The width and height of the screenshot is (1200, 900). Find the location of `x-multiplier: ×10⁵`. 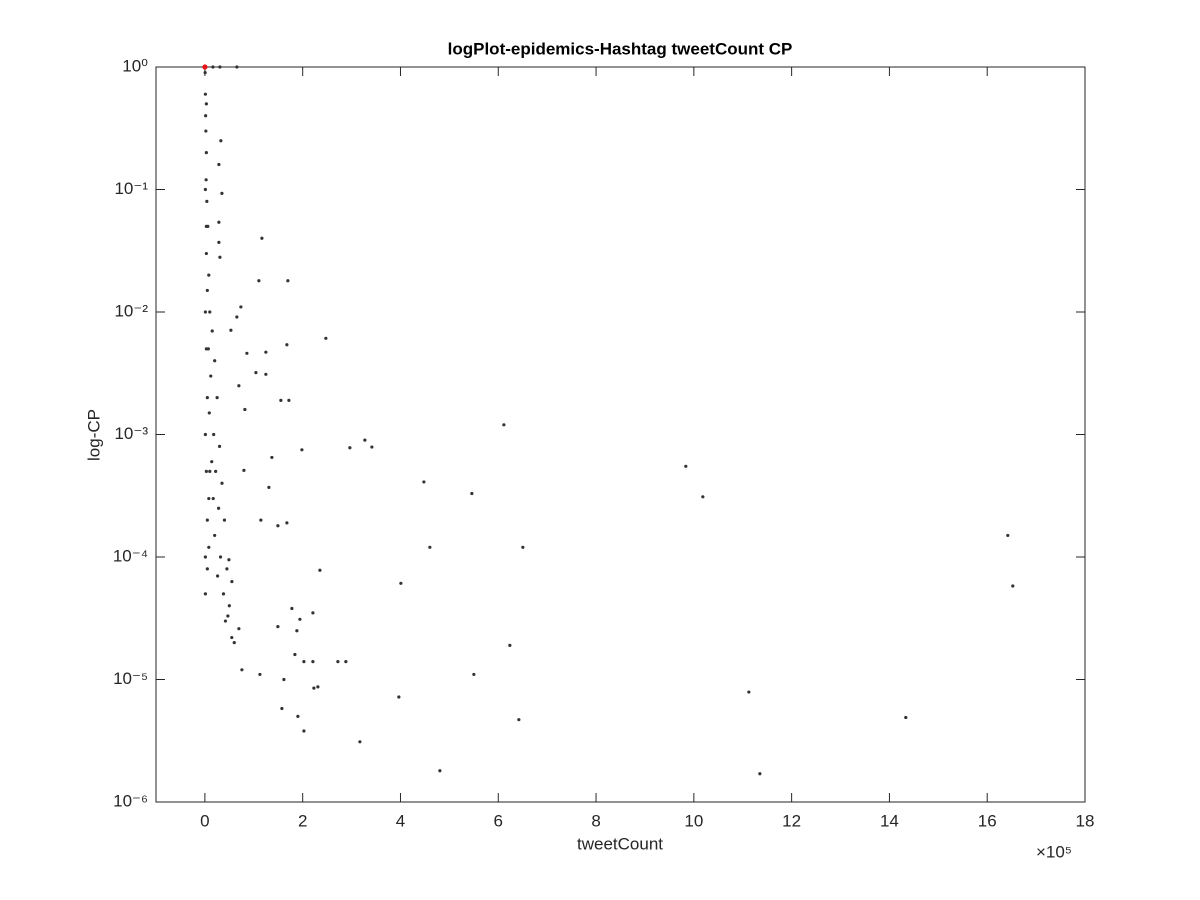

x-multiplier: ×10⁵ is located at coordinates (1054, 851).